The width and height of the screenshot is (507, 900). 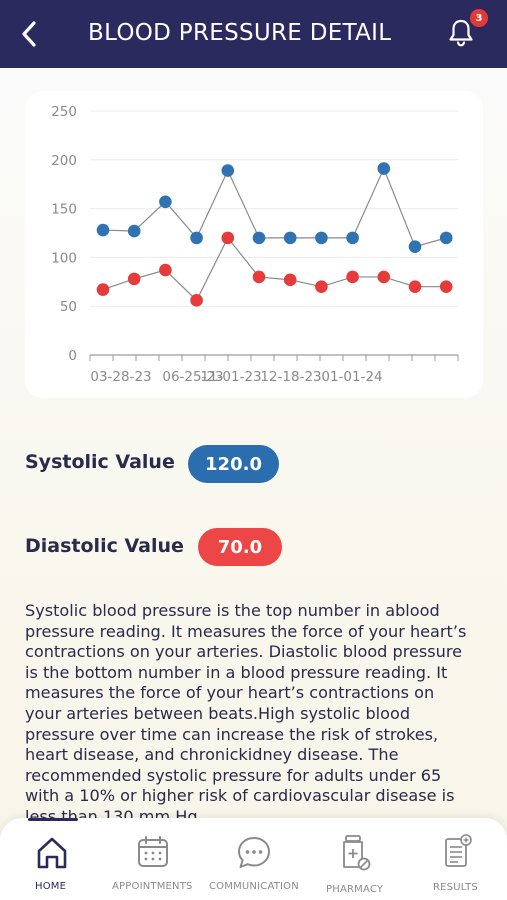 I want to click on x-tick-label: 06-25-23, so click(x=192, y=377).